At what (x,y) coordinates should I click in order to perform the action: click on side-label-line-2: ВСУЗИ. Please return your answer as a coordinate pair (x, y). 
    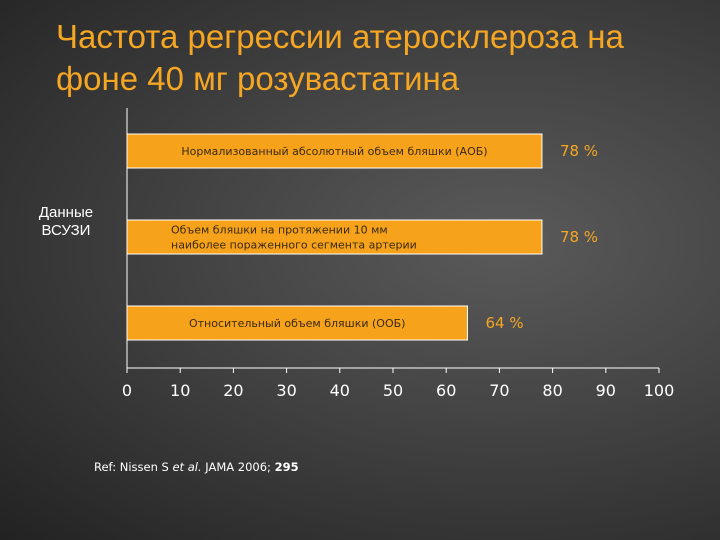
    Looking at the image, I should click on (66, 230).